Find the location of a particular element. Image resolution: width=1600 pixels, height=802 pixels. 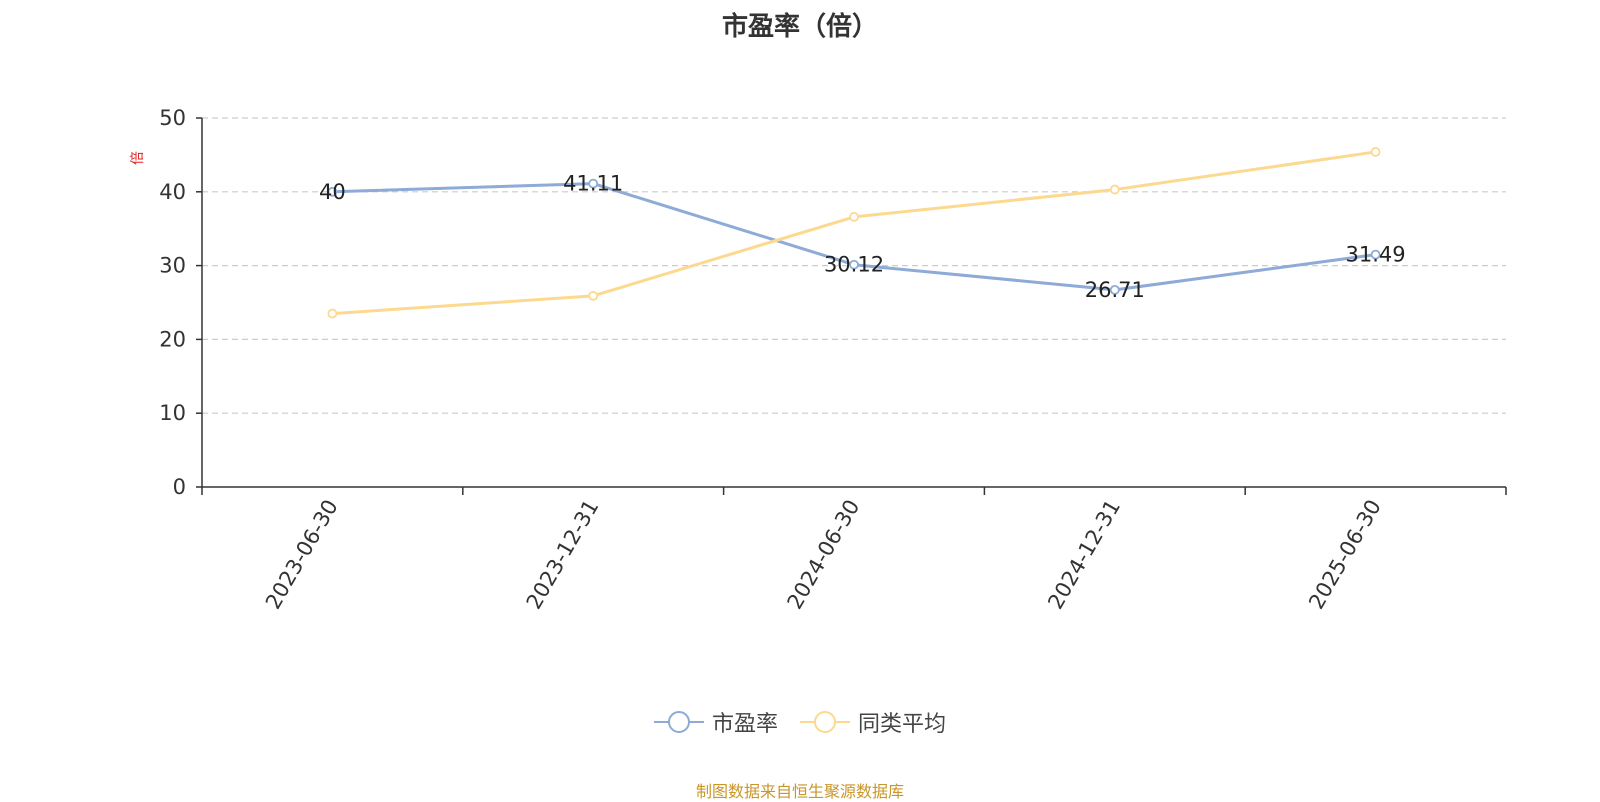

x-tick-label: 2024-12-31 is located at coordinates (1084, 555).